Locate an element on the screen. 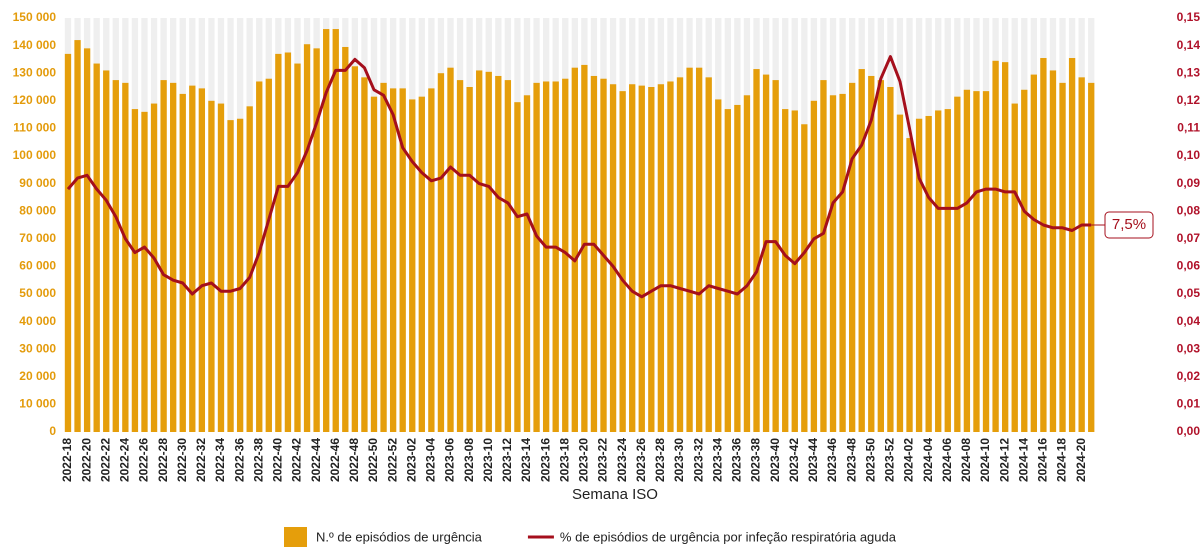 This screenshot has height=549, width=1203. y-tick-label: 70 000 is located at coordinates (37, 238).